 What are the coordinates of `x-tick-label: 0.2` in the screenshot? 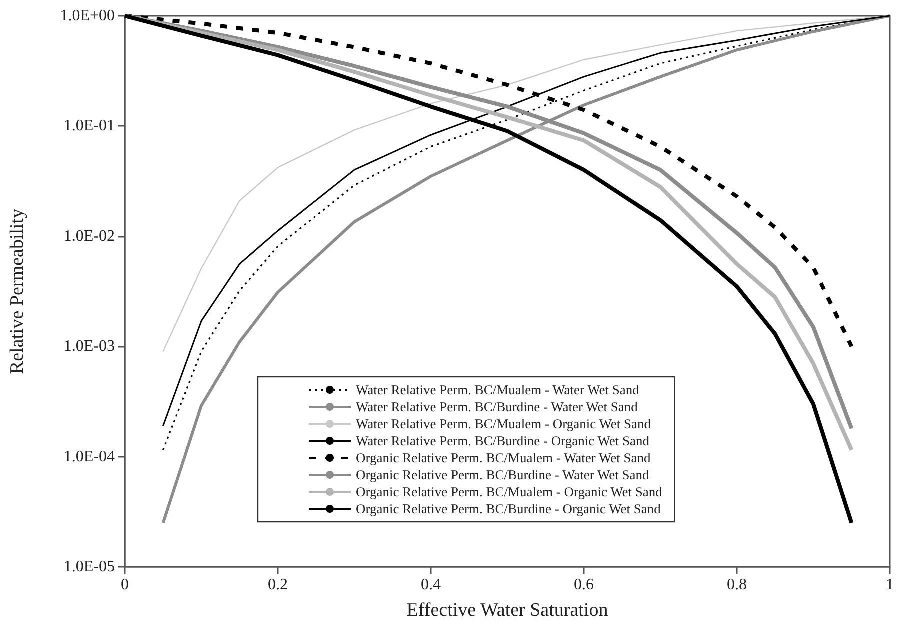 It's located at (278, 585).